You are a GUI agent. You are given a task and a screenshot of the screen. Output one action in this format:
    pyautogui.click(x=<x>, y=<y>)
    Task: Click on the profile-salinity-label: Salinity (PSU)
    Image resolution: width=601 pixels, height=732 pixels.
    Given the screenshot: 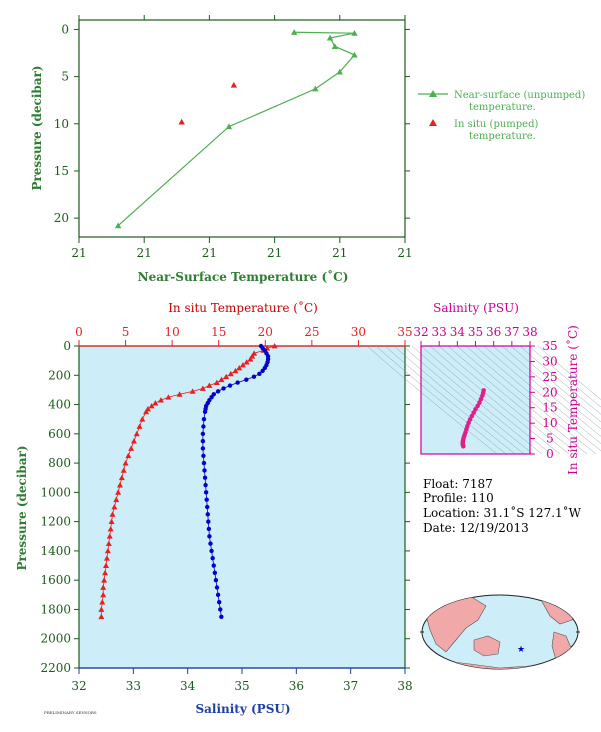 What is the action you would take?
    pyautogui.click(x=242, y=709)
    